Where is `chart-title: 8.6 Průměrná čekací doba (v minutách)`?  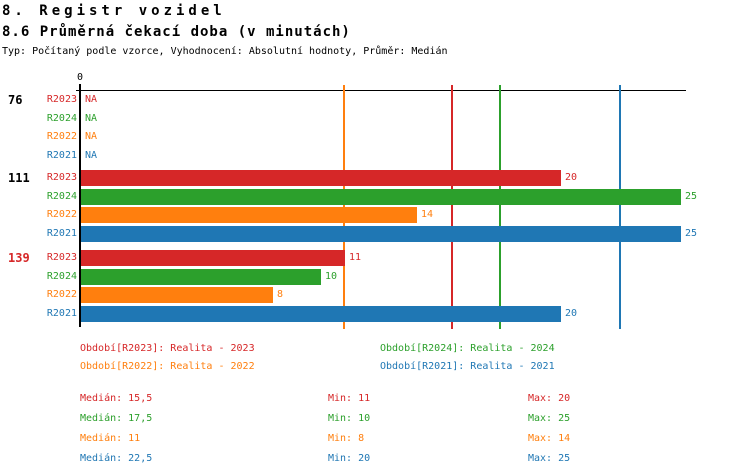
chart-title: 8.6 Průměrná čekací doba (v minutách) is located at coordinates (176, 32).